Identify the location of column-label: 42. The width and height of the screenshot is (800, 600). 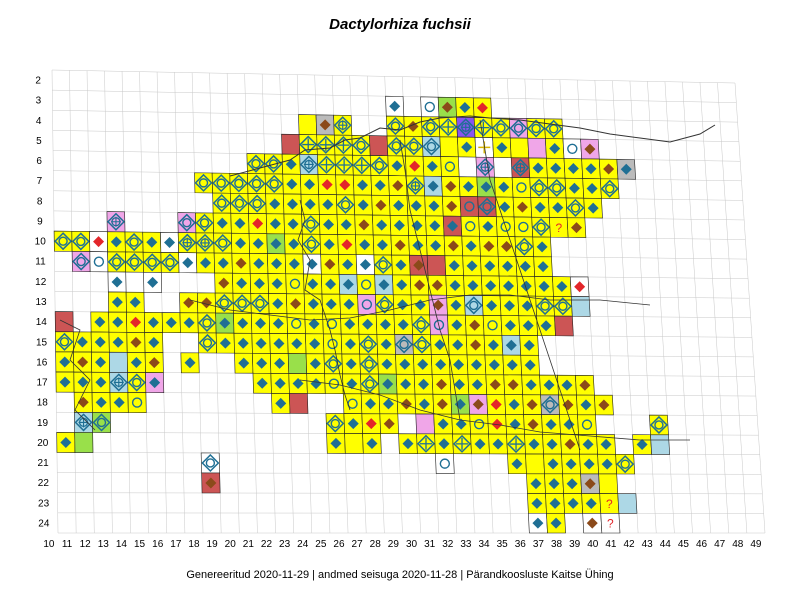
(629, 544).